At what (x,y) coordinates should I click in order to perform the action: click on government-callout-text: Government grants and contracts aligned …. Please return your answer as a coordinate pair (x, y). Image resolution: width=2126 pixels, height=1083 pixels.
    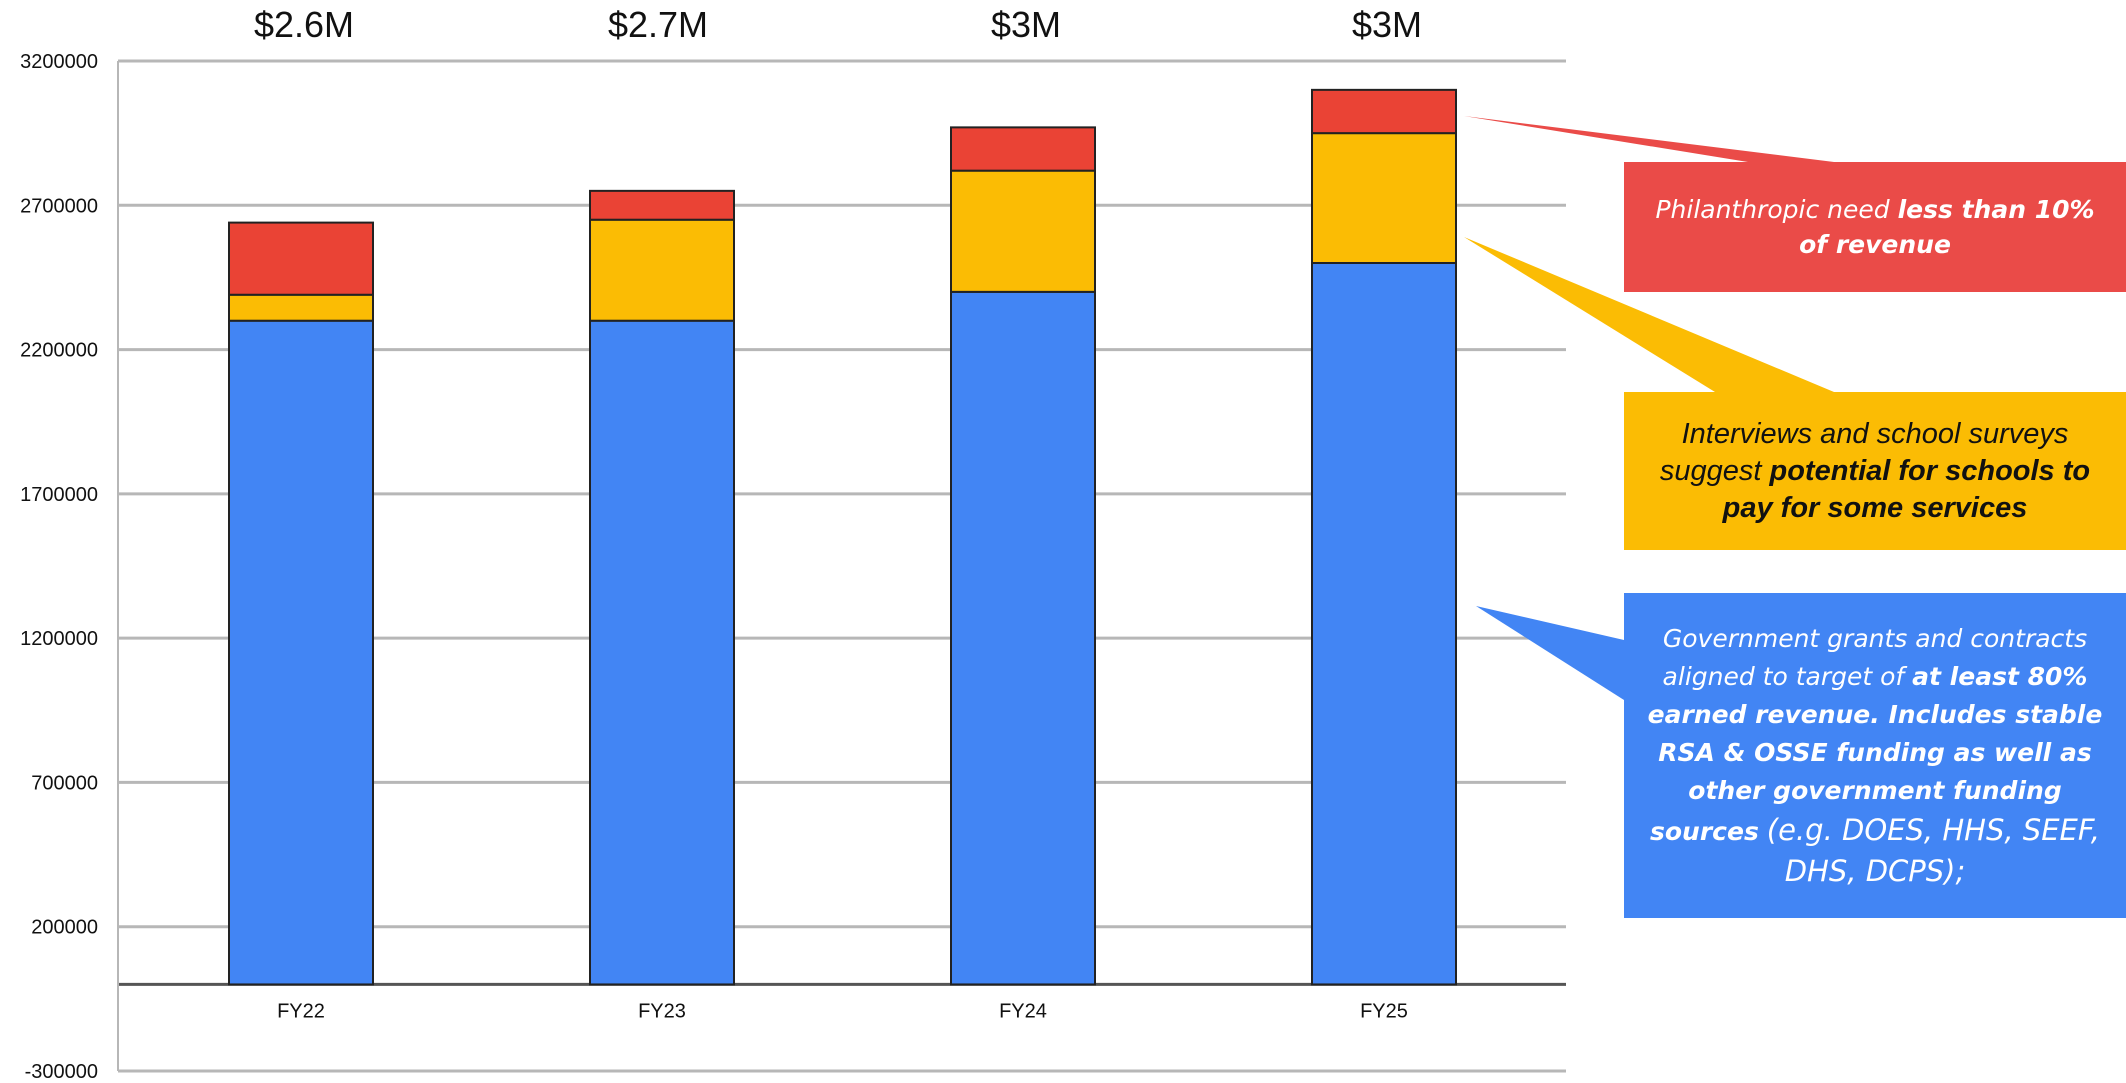
    Looking at the image, I should click on (1875, 657).